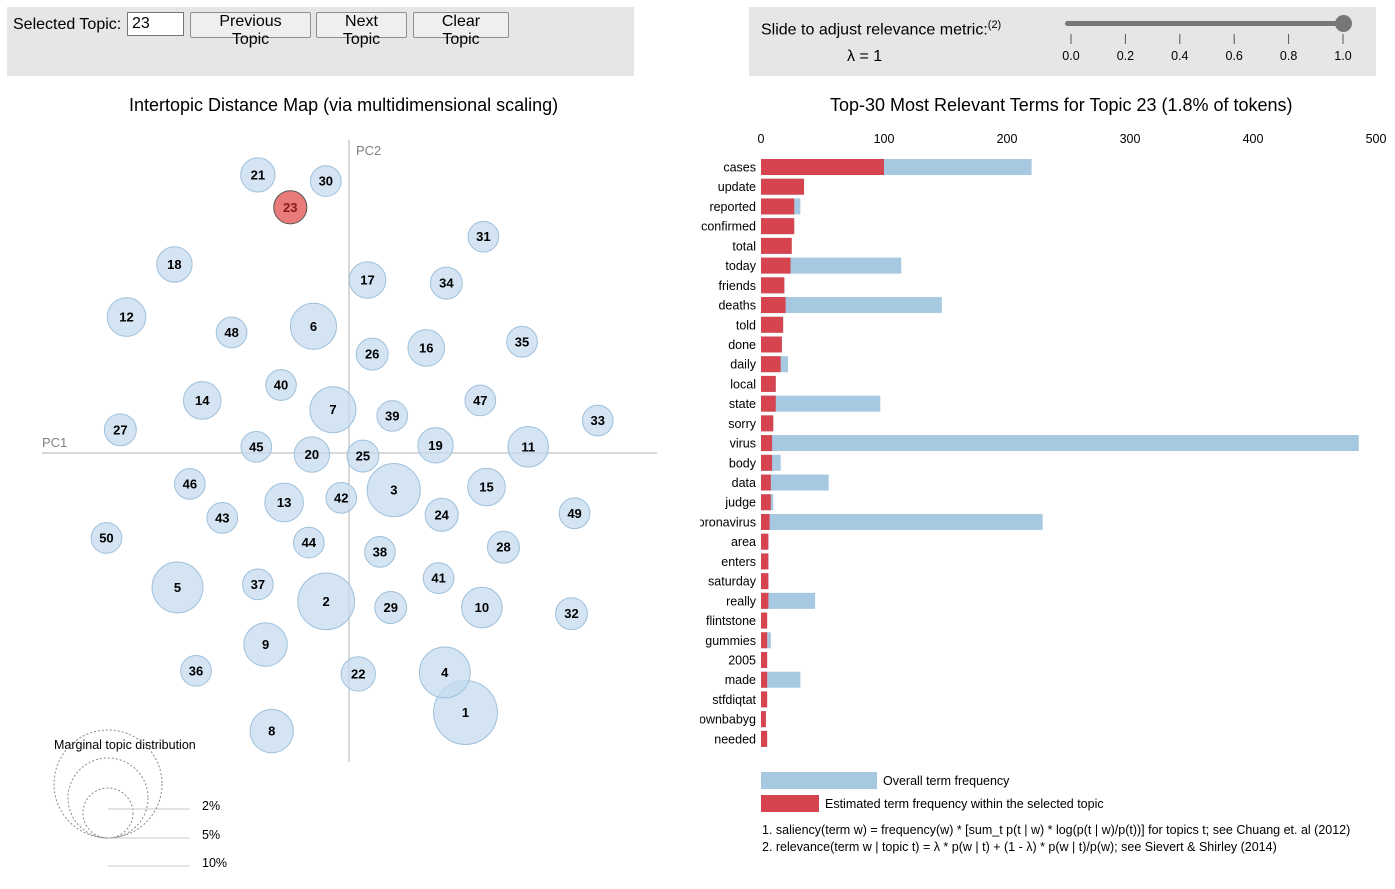 Image resolution: width=1395 pixels, height=889 pixels. Describe the element at coordinates (1343, 23) in the screenshot. I see `relevance-slider-thumb` at that location.